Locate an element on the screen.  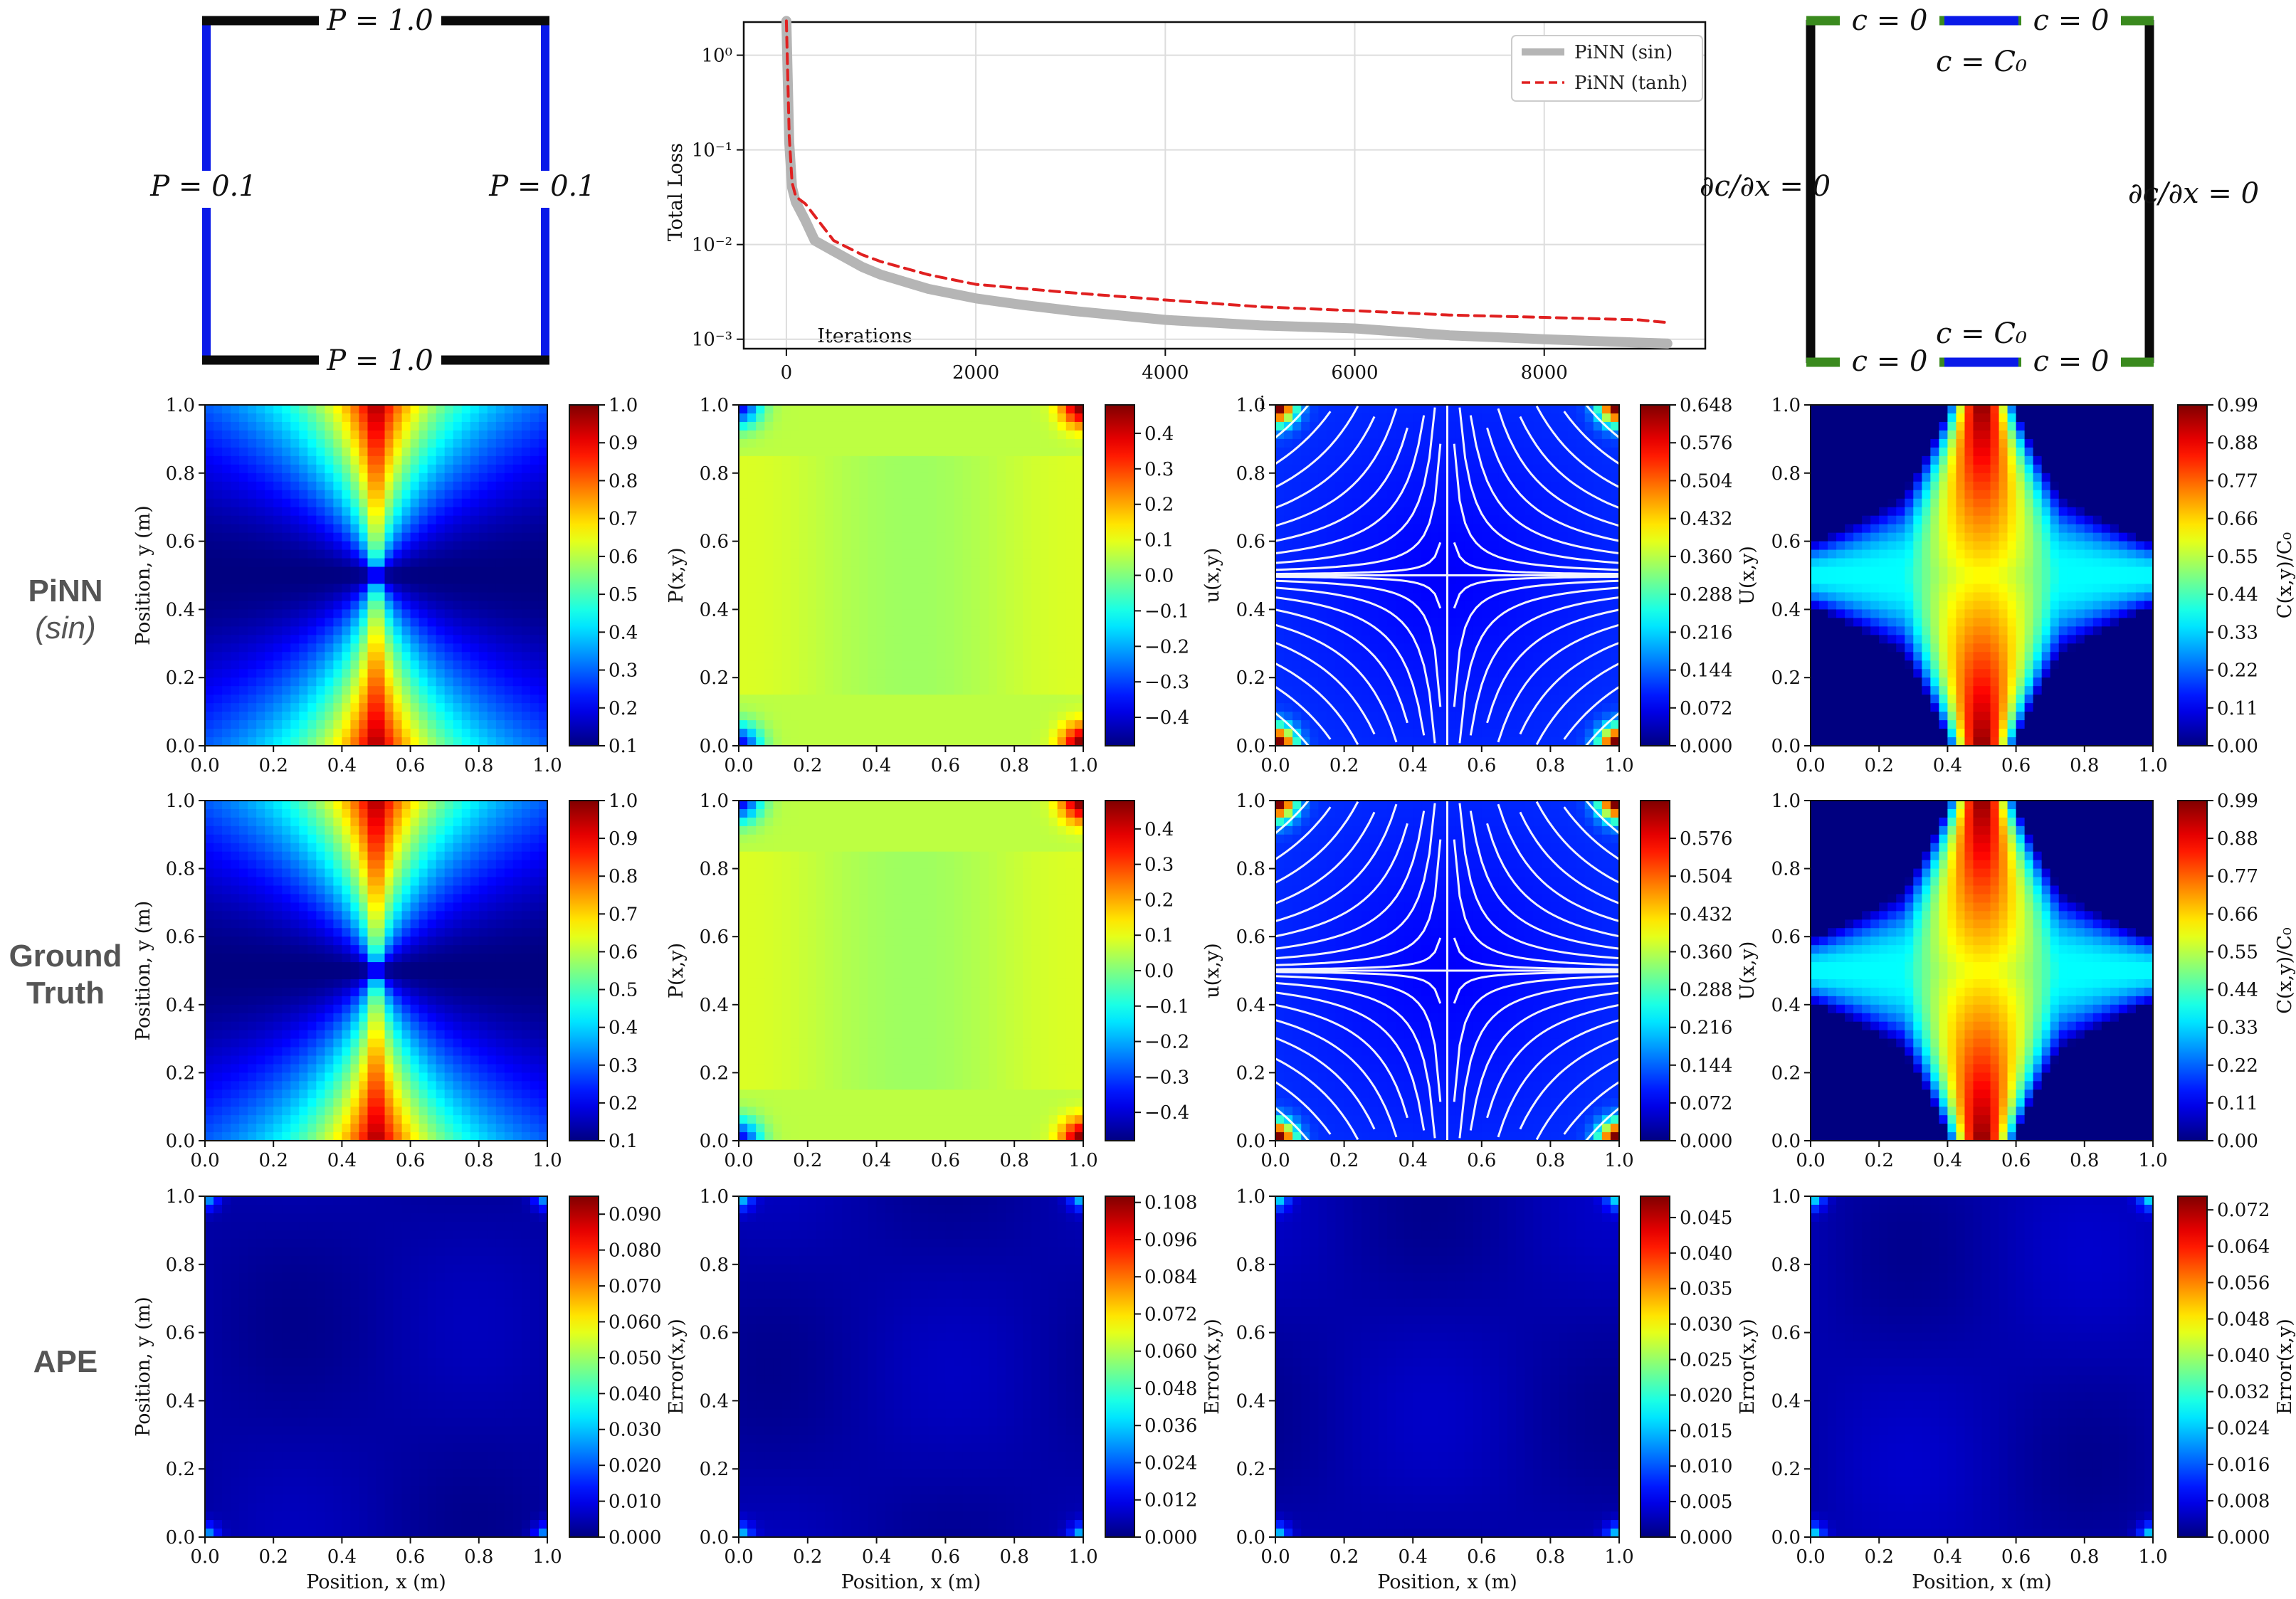
loss-series-sin is located at coordinates (1227, 183).